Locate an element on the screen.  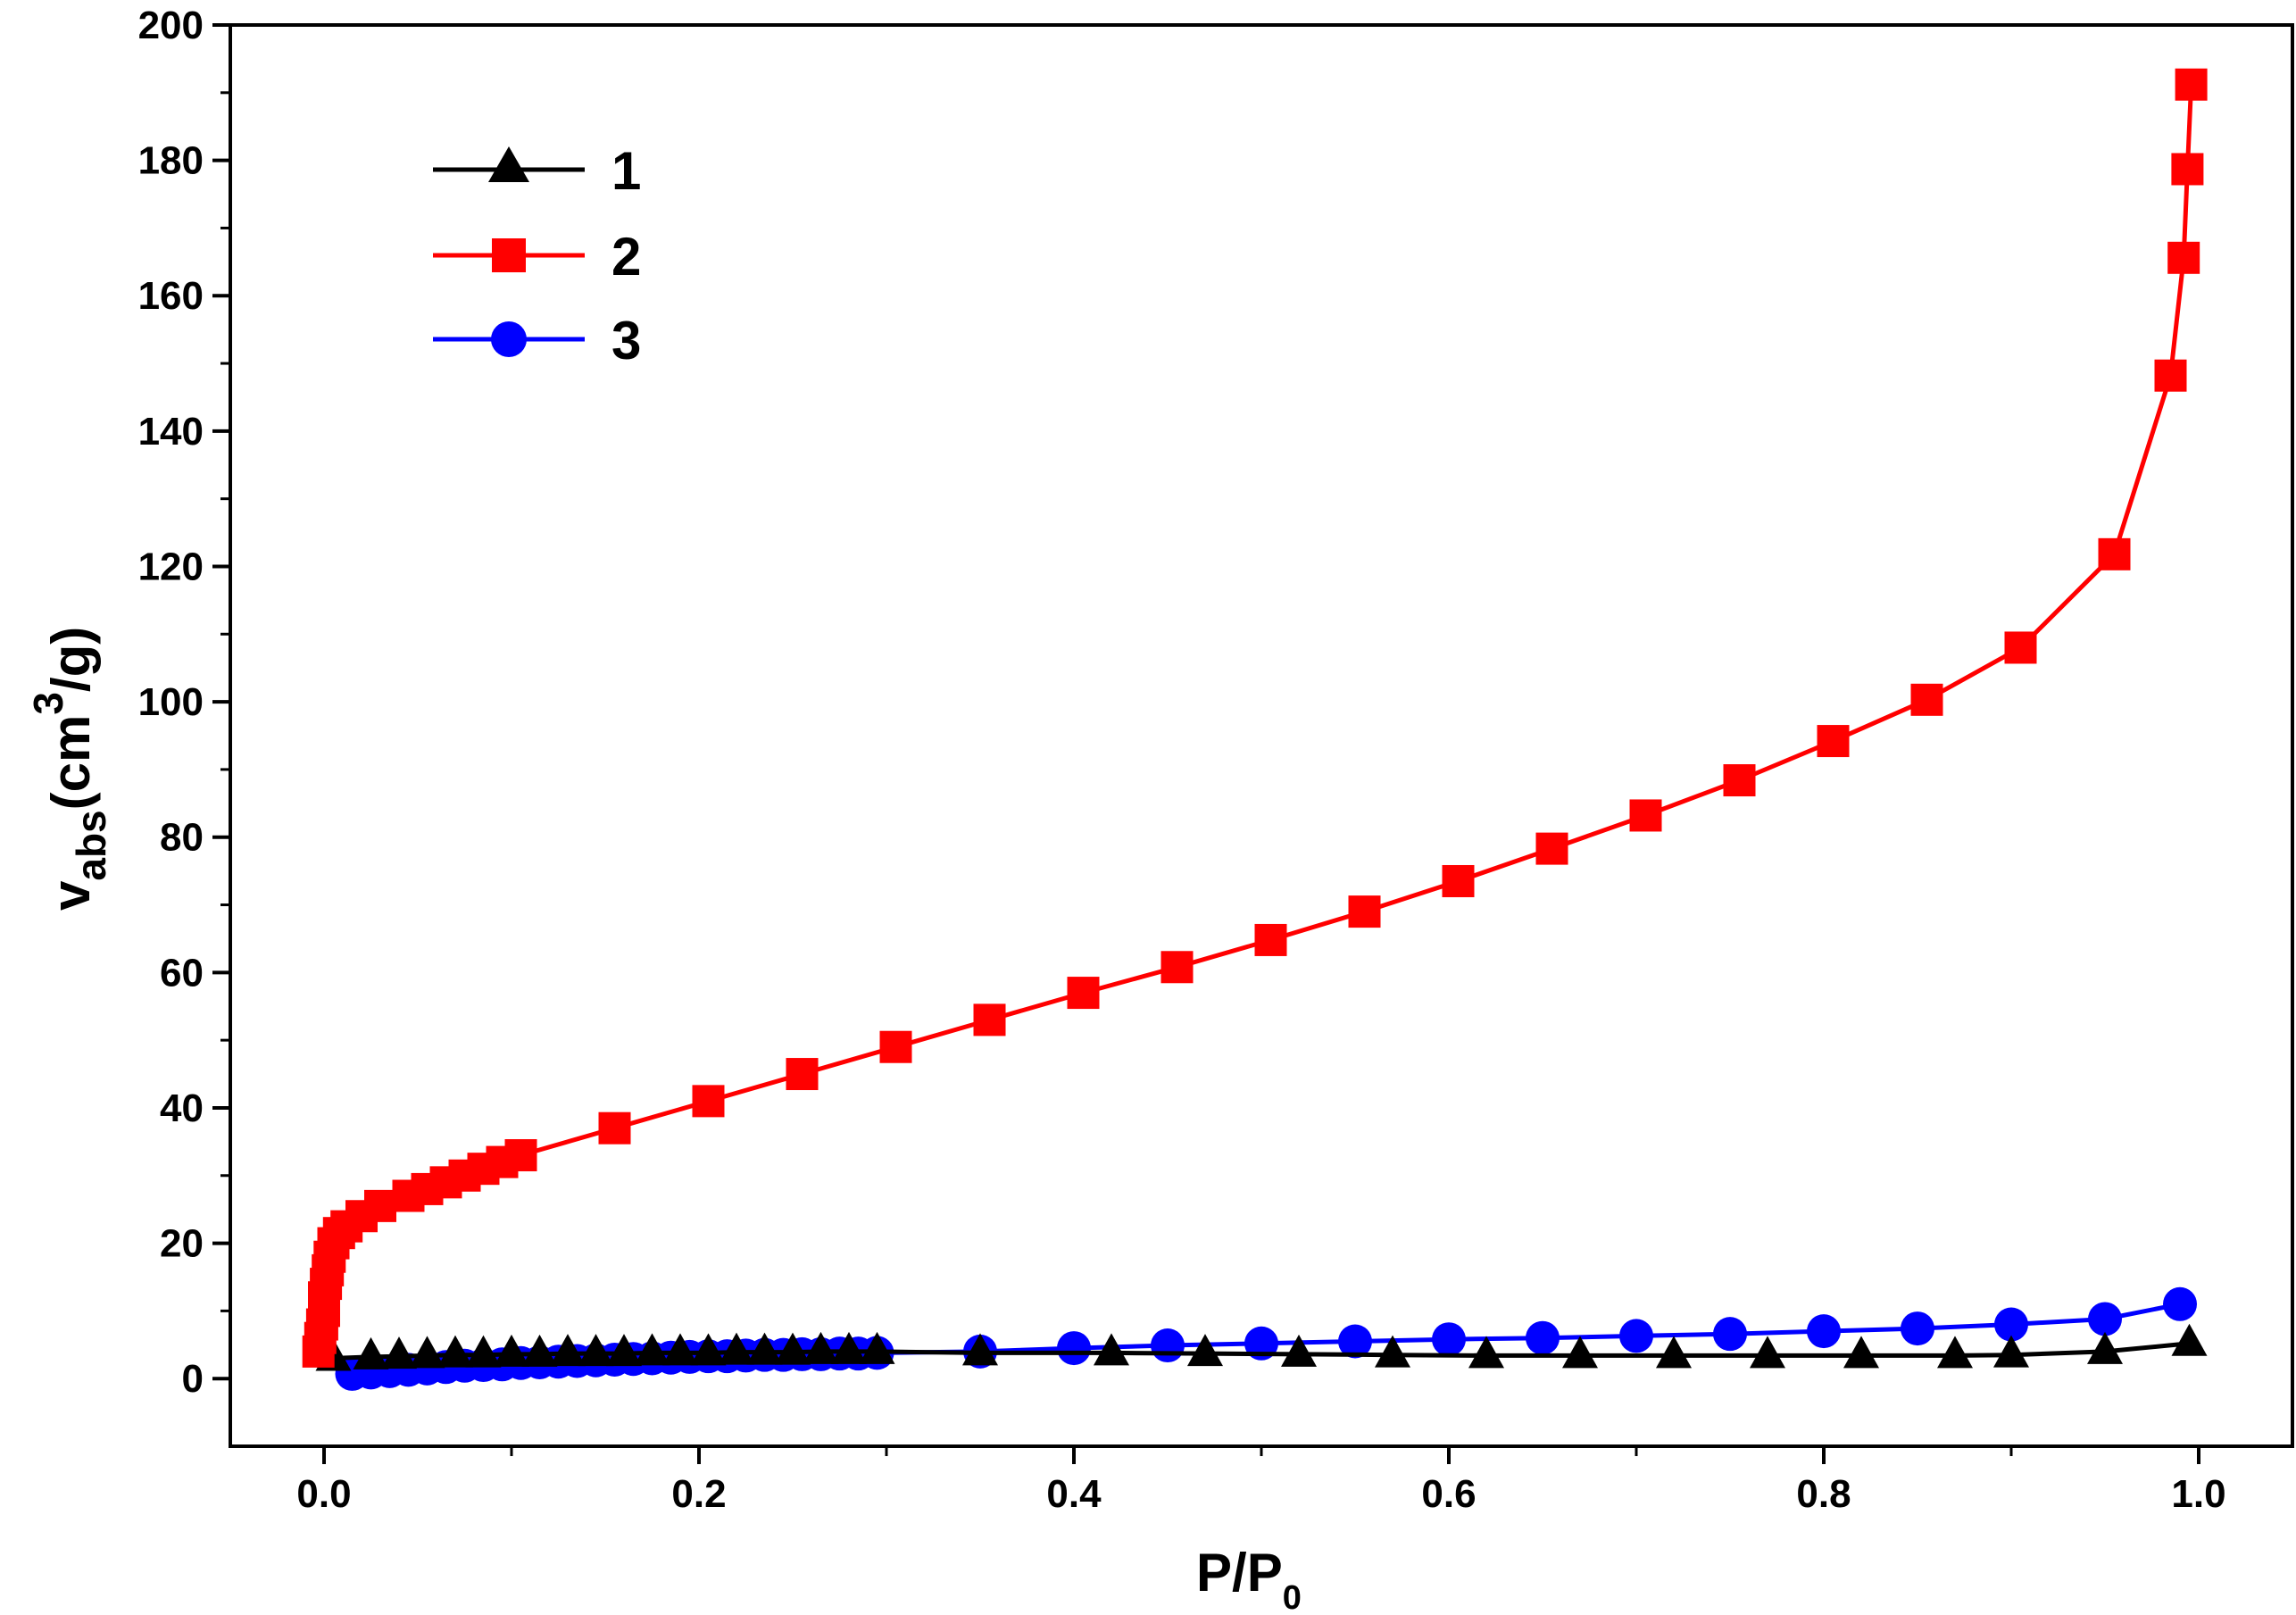
y-tick-label: 200 is located at coordinates (171, 26).